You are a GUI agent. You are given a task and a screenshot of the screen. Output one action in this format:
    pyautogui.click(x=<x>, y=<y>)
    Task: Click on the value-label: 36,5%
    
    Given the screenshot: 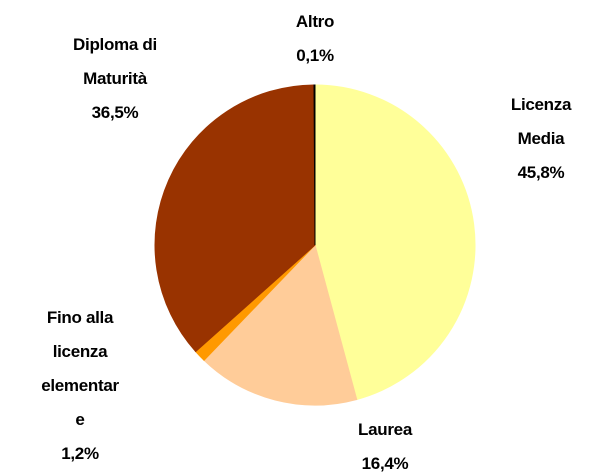 What is the action you would take?
    pyautogui.click(x=115, y=112)
    